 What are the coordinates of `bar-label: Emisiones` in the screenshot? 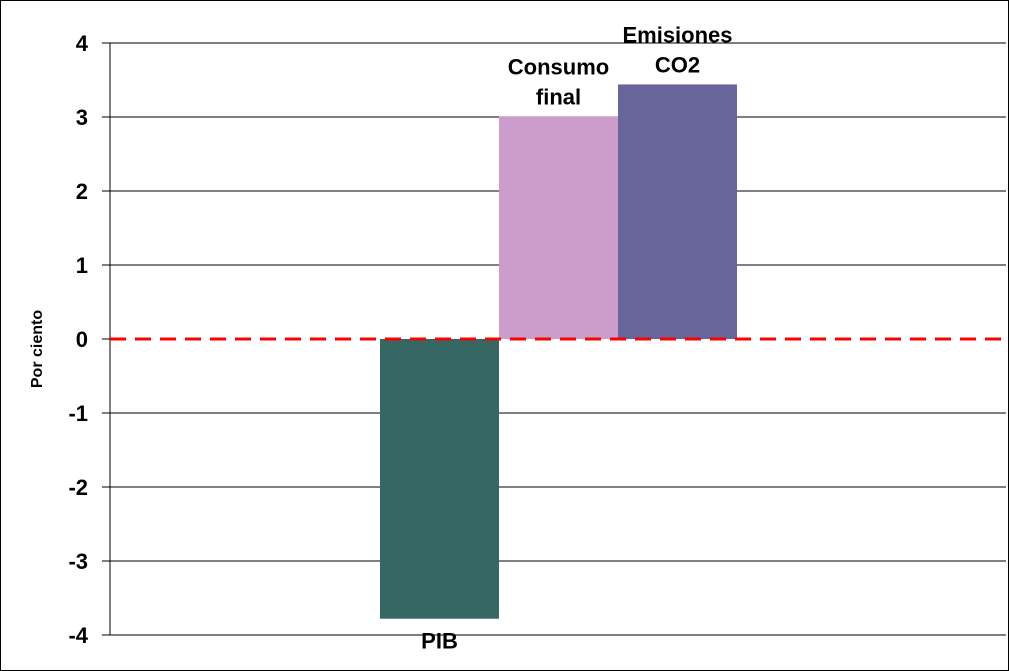 It's located at (677, 34).